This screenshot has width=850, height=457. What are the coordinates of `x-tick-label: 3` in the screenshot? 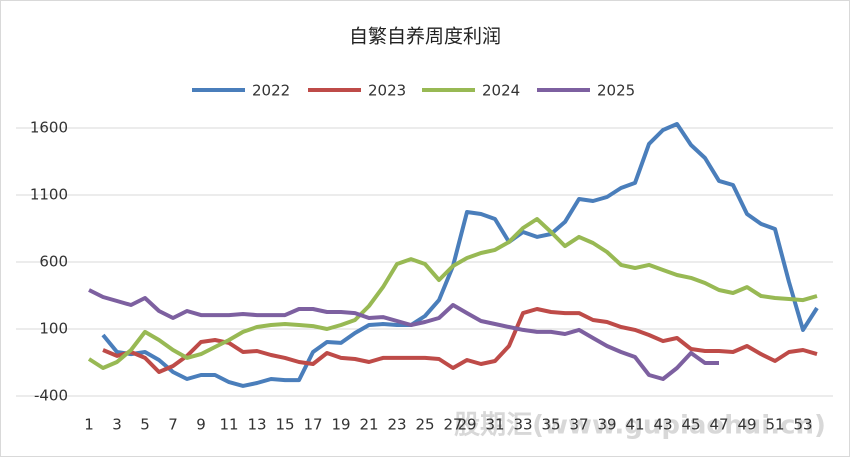 It's located at (117, 425).